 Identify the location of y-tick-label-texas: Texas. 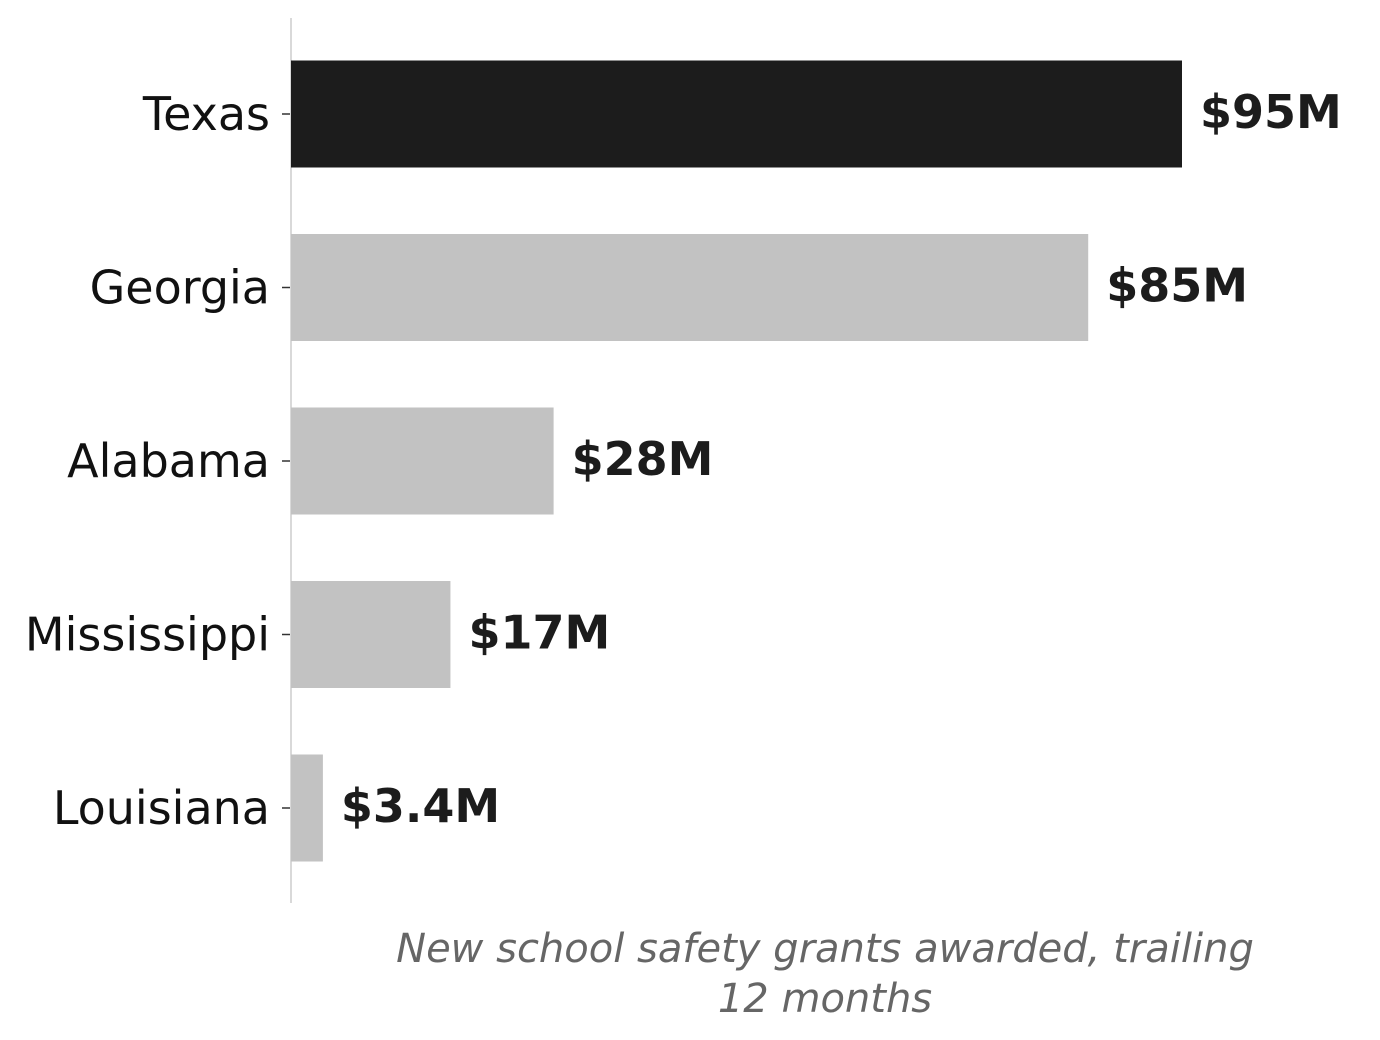
(206, 114).